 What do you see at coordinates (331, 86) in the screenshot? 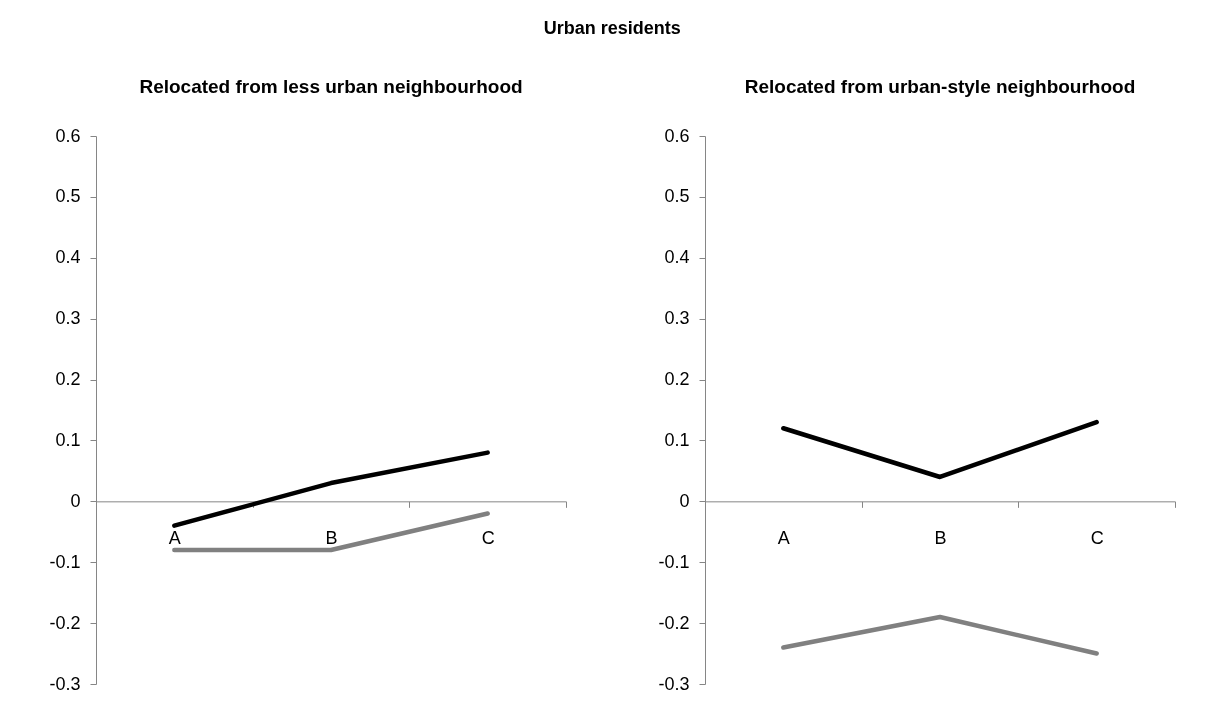
I see `chart-title: Relocated from less urban neighbourhood` at bounding box center [331, 86].